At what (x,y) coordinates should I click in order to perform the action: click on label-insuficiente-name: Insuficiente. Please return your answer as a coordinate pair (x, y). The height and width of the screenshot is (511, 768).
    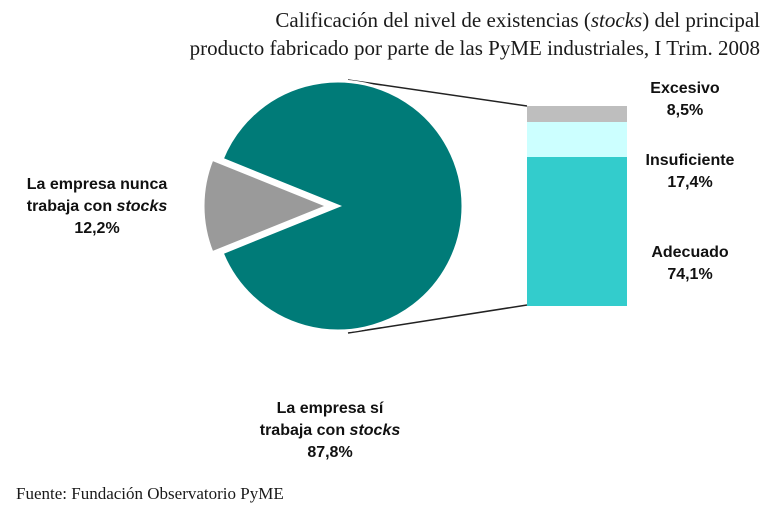
    Looking at the image, I should click on (690, 160).